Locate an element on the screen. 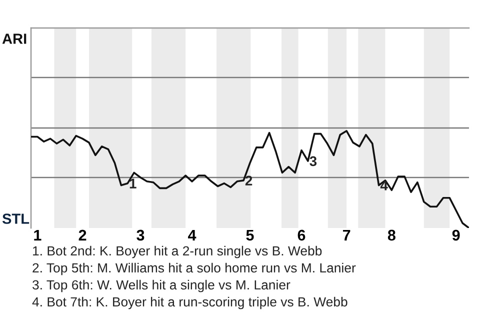 This screenshot has height=320, width=480. x-tick-label: 6 is located at coordinates (302, 235).